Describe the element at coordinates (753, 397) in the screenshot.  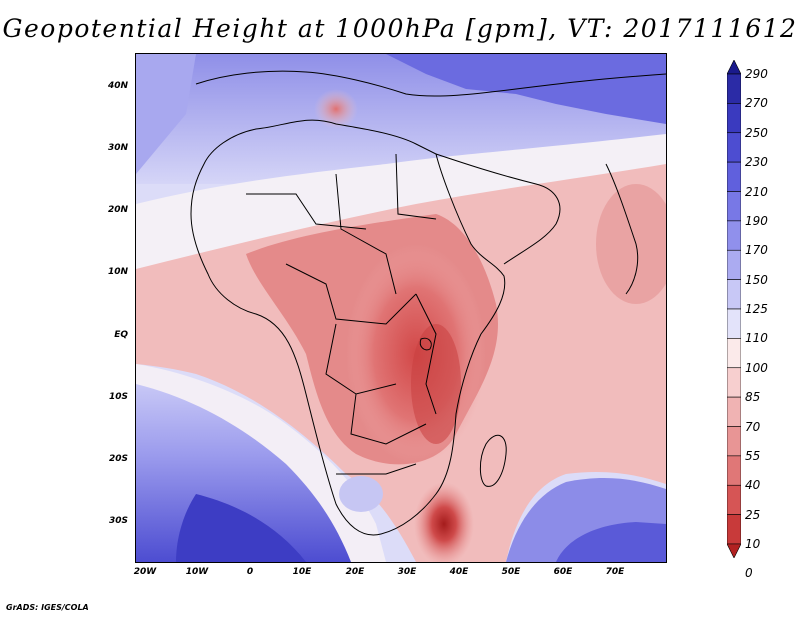
I see `colorbar-label: 85` at that location.